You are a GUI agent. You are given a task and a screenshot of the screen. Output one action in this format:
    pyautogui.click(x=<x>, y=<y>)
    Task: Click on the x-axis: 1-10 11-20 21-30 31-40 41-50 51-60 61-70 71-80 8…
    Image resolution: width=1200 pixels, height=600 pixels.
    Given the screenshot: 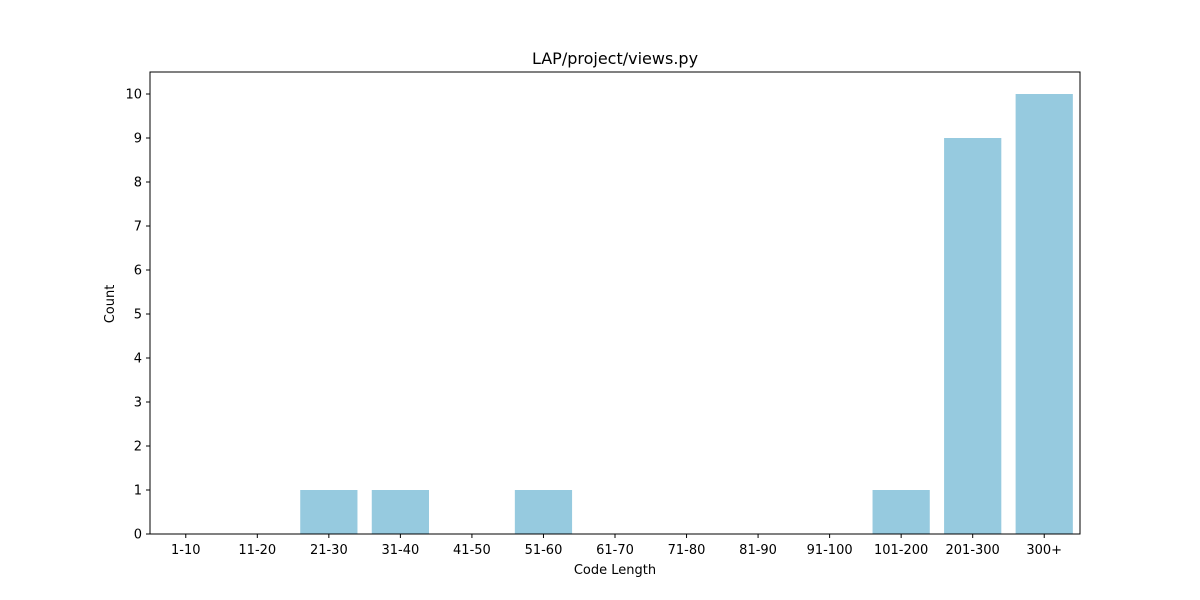 What is the action you would take?
    pyautogui.click(x=616, y=546)
    